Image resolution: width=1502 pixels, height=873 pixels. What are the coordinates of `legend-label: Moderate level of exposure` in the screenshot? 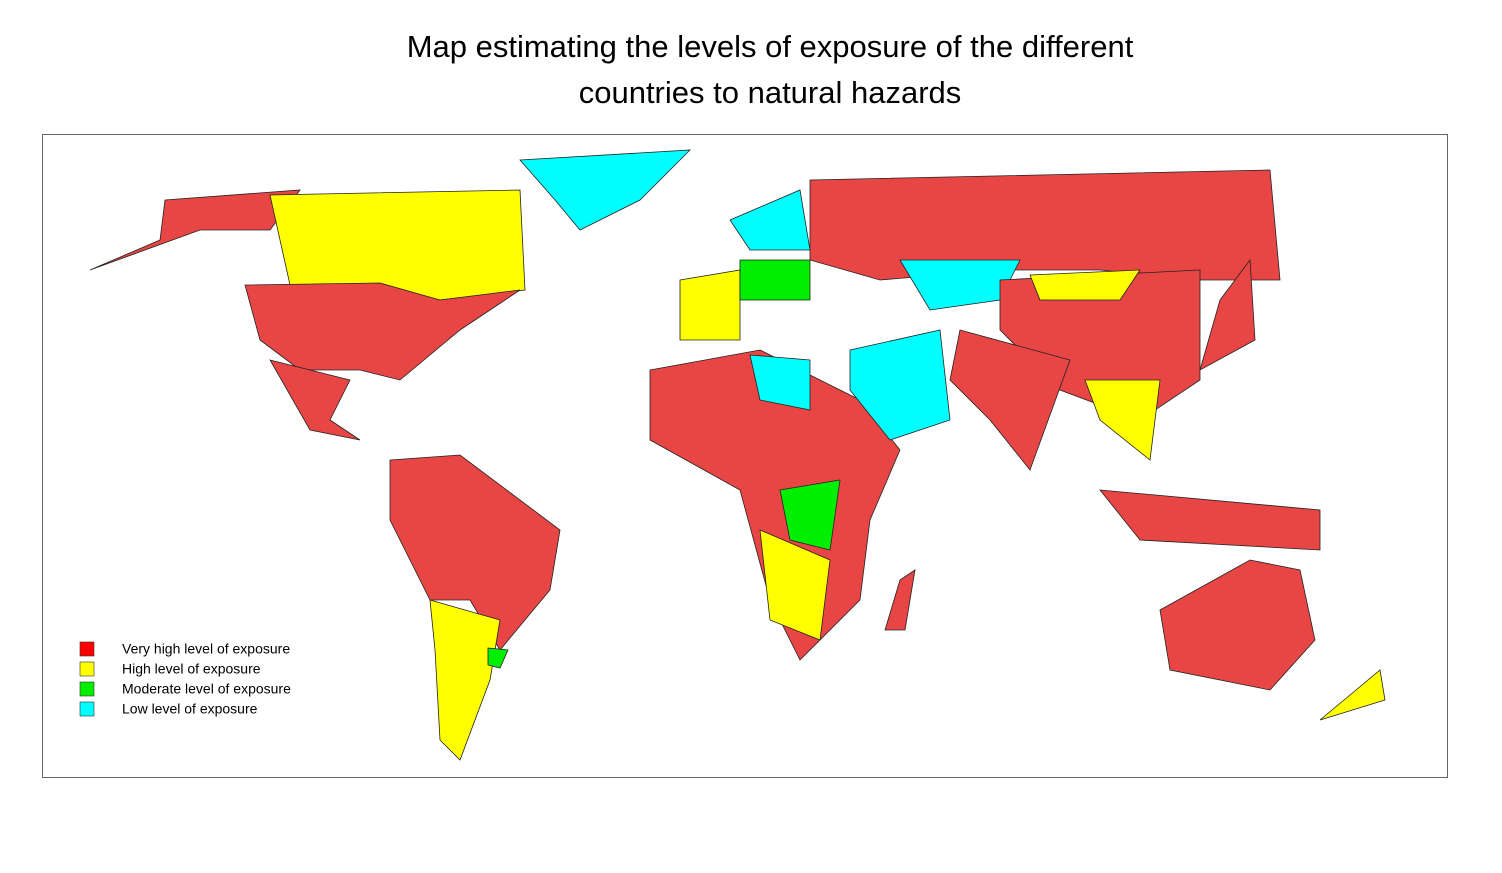 It's located at (206, 689).